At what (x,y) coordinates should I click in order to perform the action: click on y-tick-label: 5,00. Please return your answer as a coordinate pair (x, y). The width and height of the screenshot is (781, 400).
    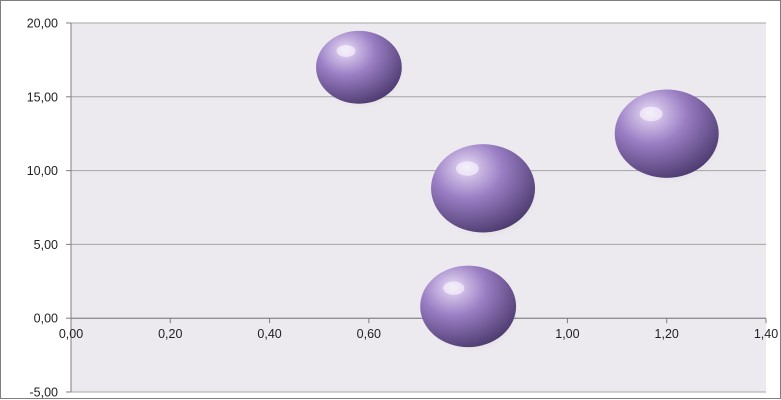
    Looking at the image, I should click on (46, 245).